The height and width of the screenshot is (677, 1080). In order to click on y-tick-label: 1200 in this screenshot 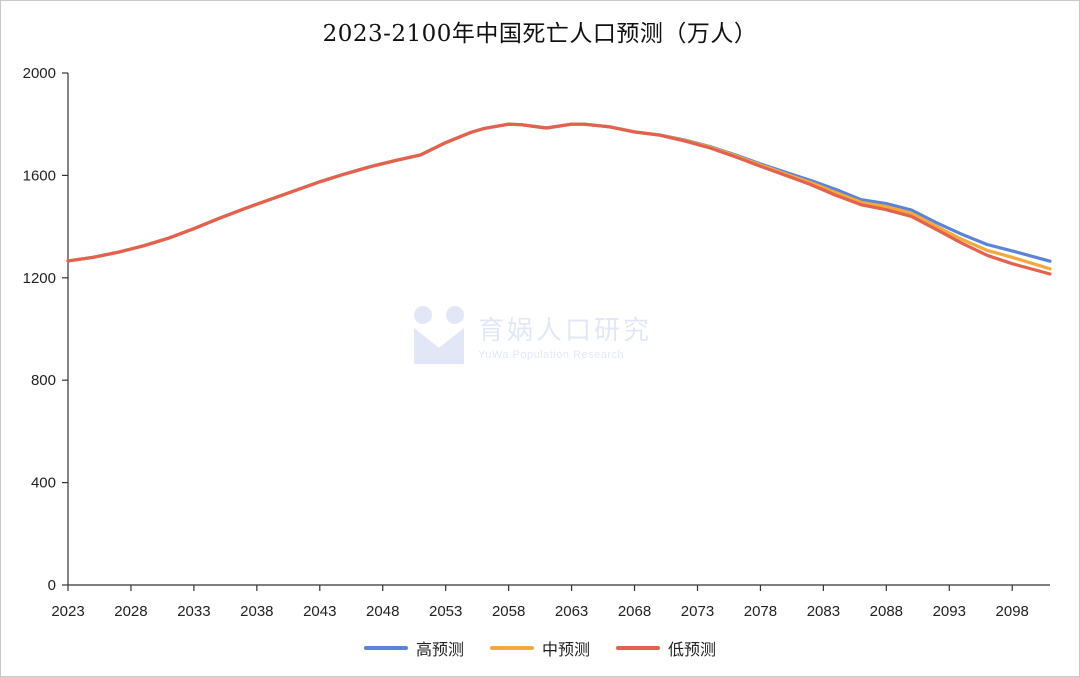, I will do `click(39, 278)`.